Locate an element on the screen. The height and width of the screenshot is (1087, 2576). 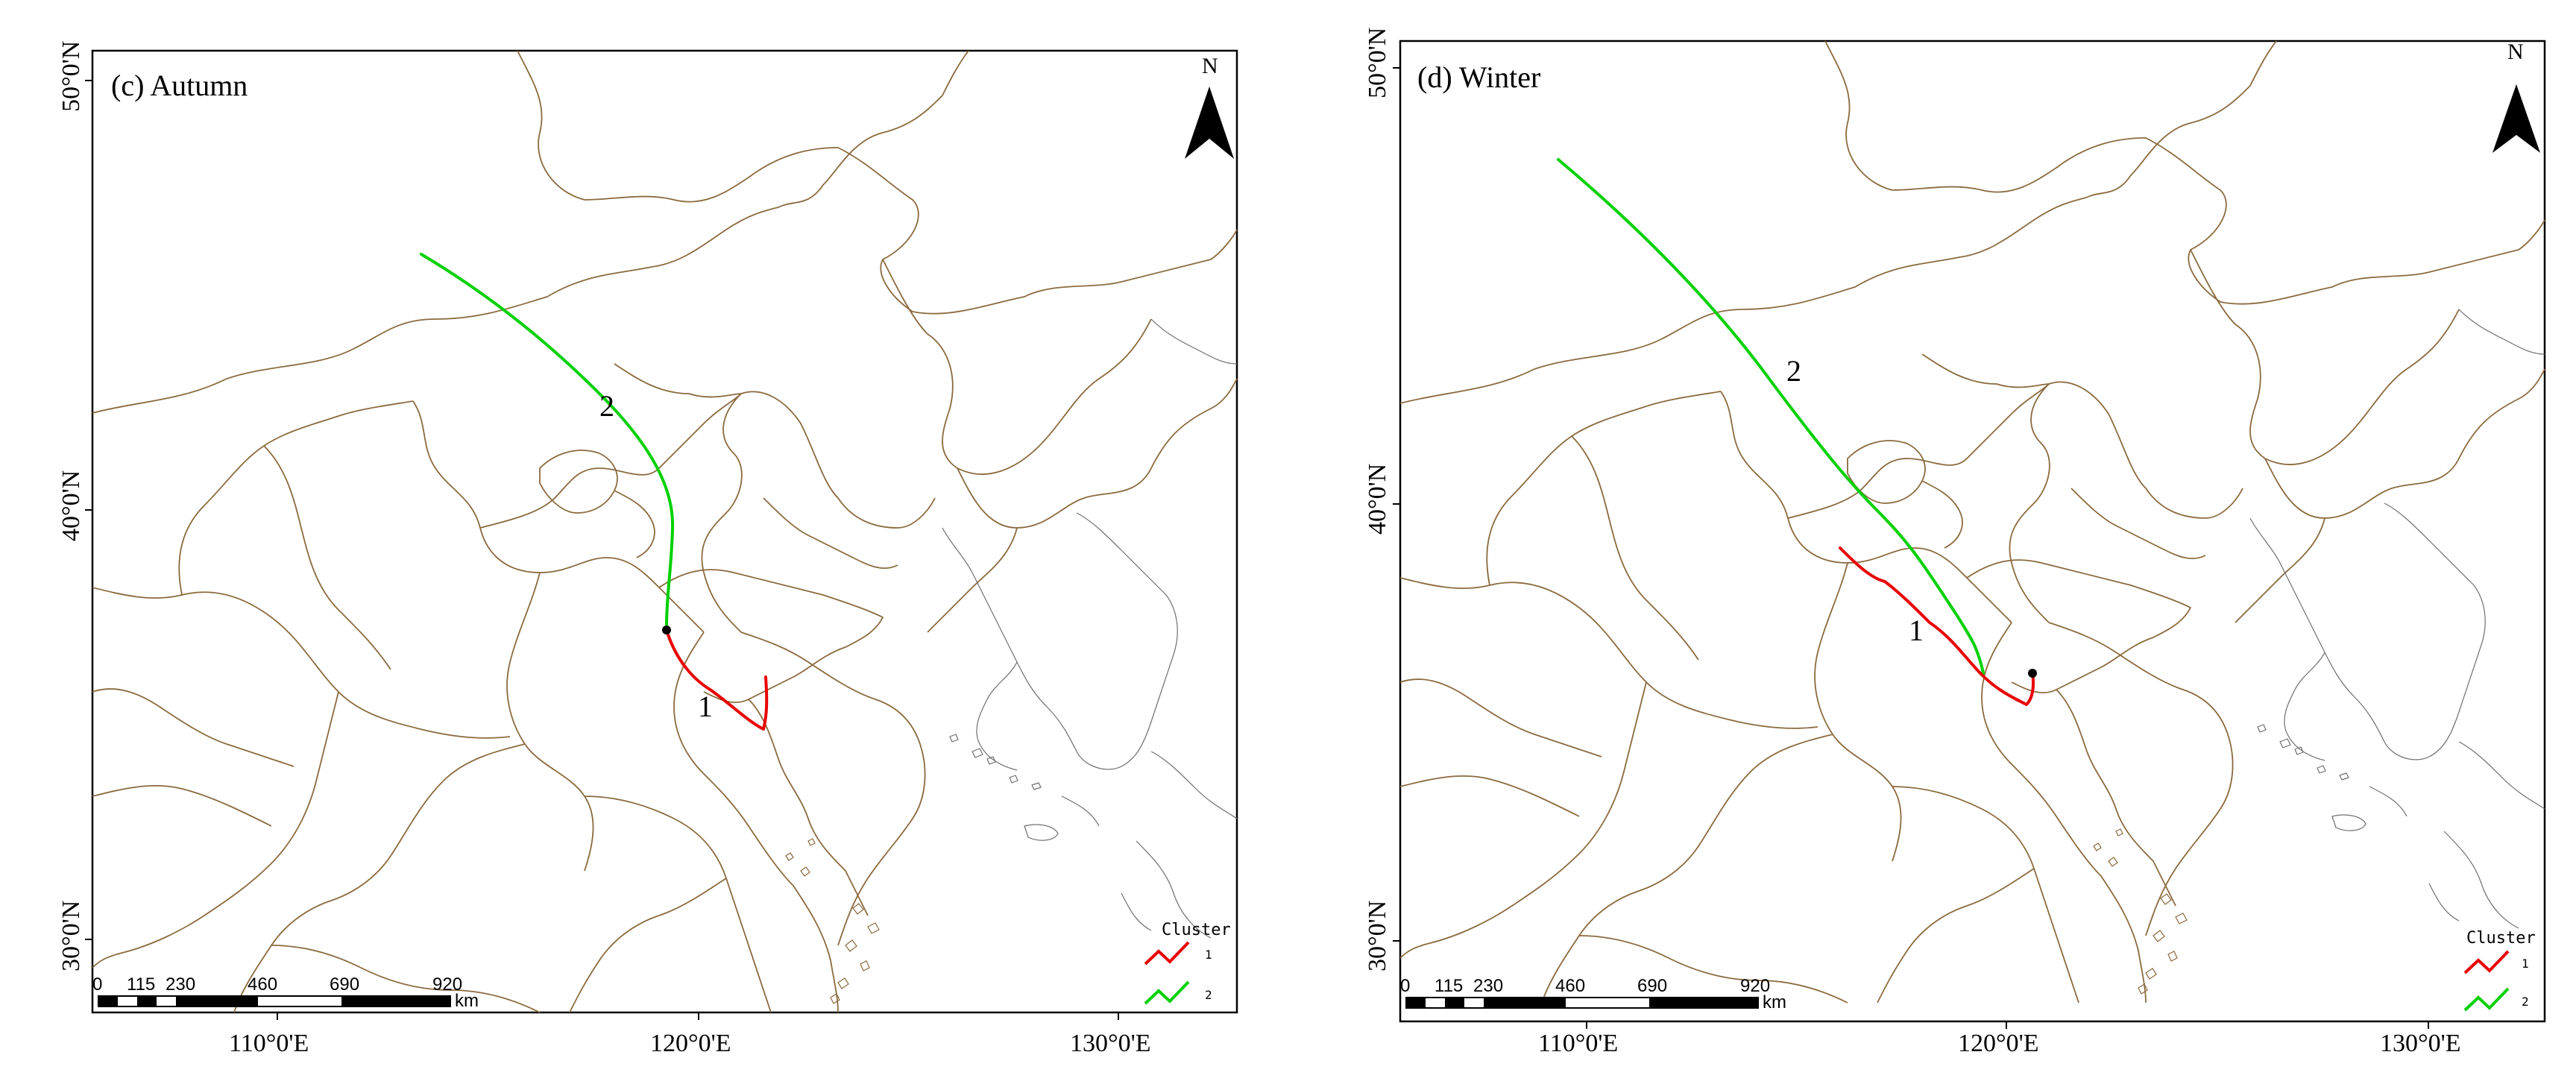
lat-labels-autumn: 50°0'N 40°0'N 30°0'N is located at coordinates (74, 506).